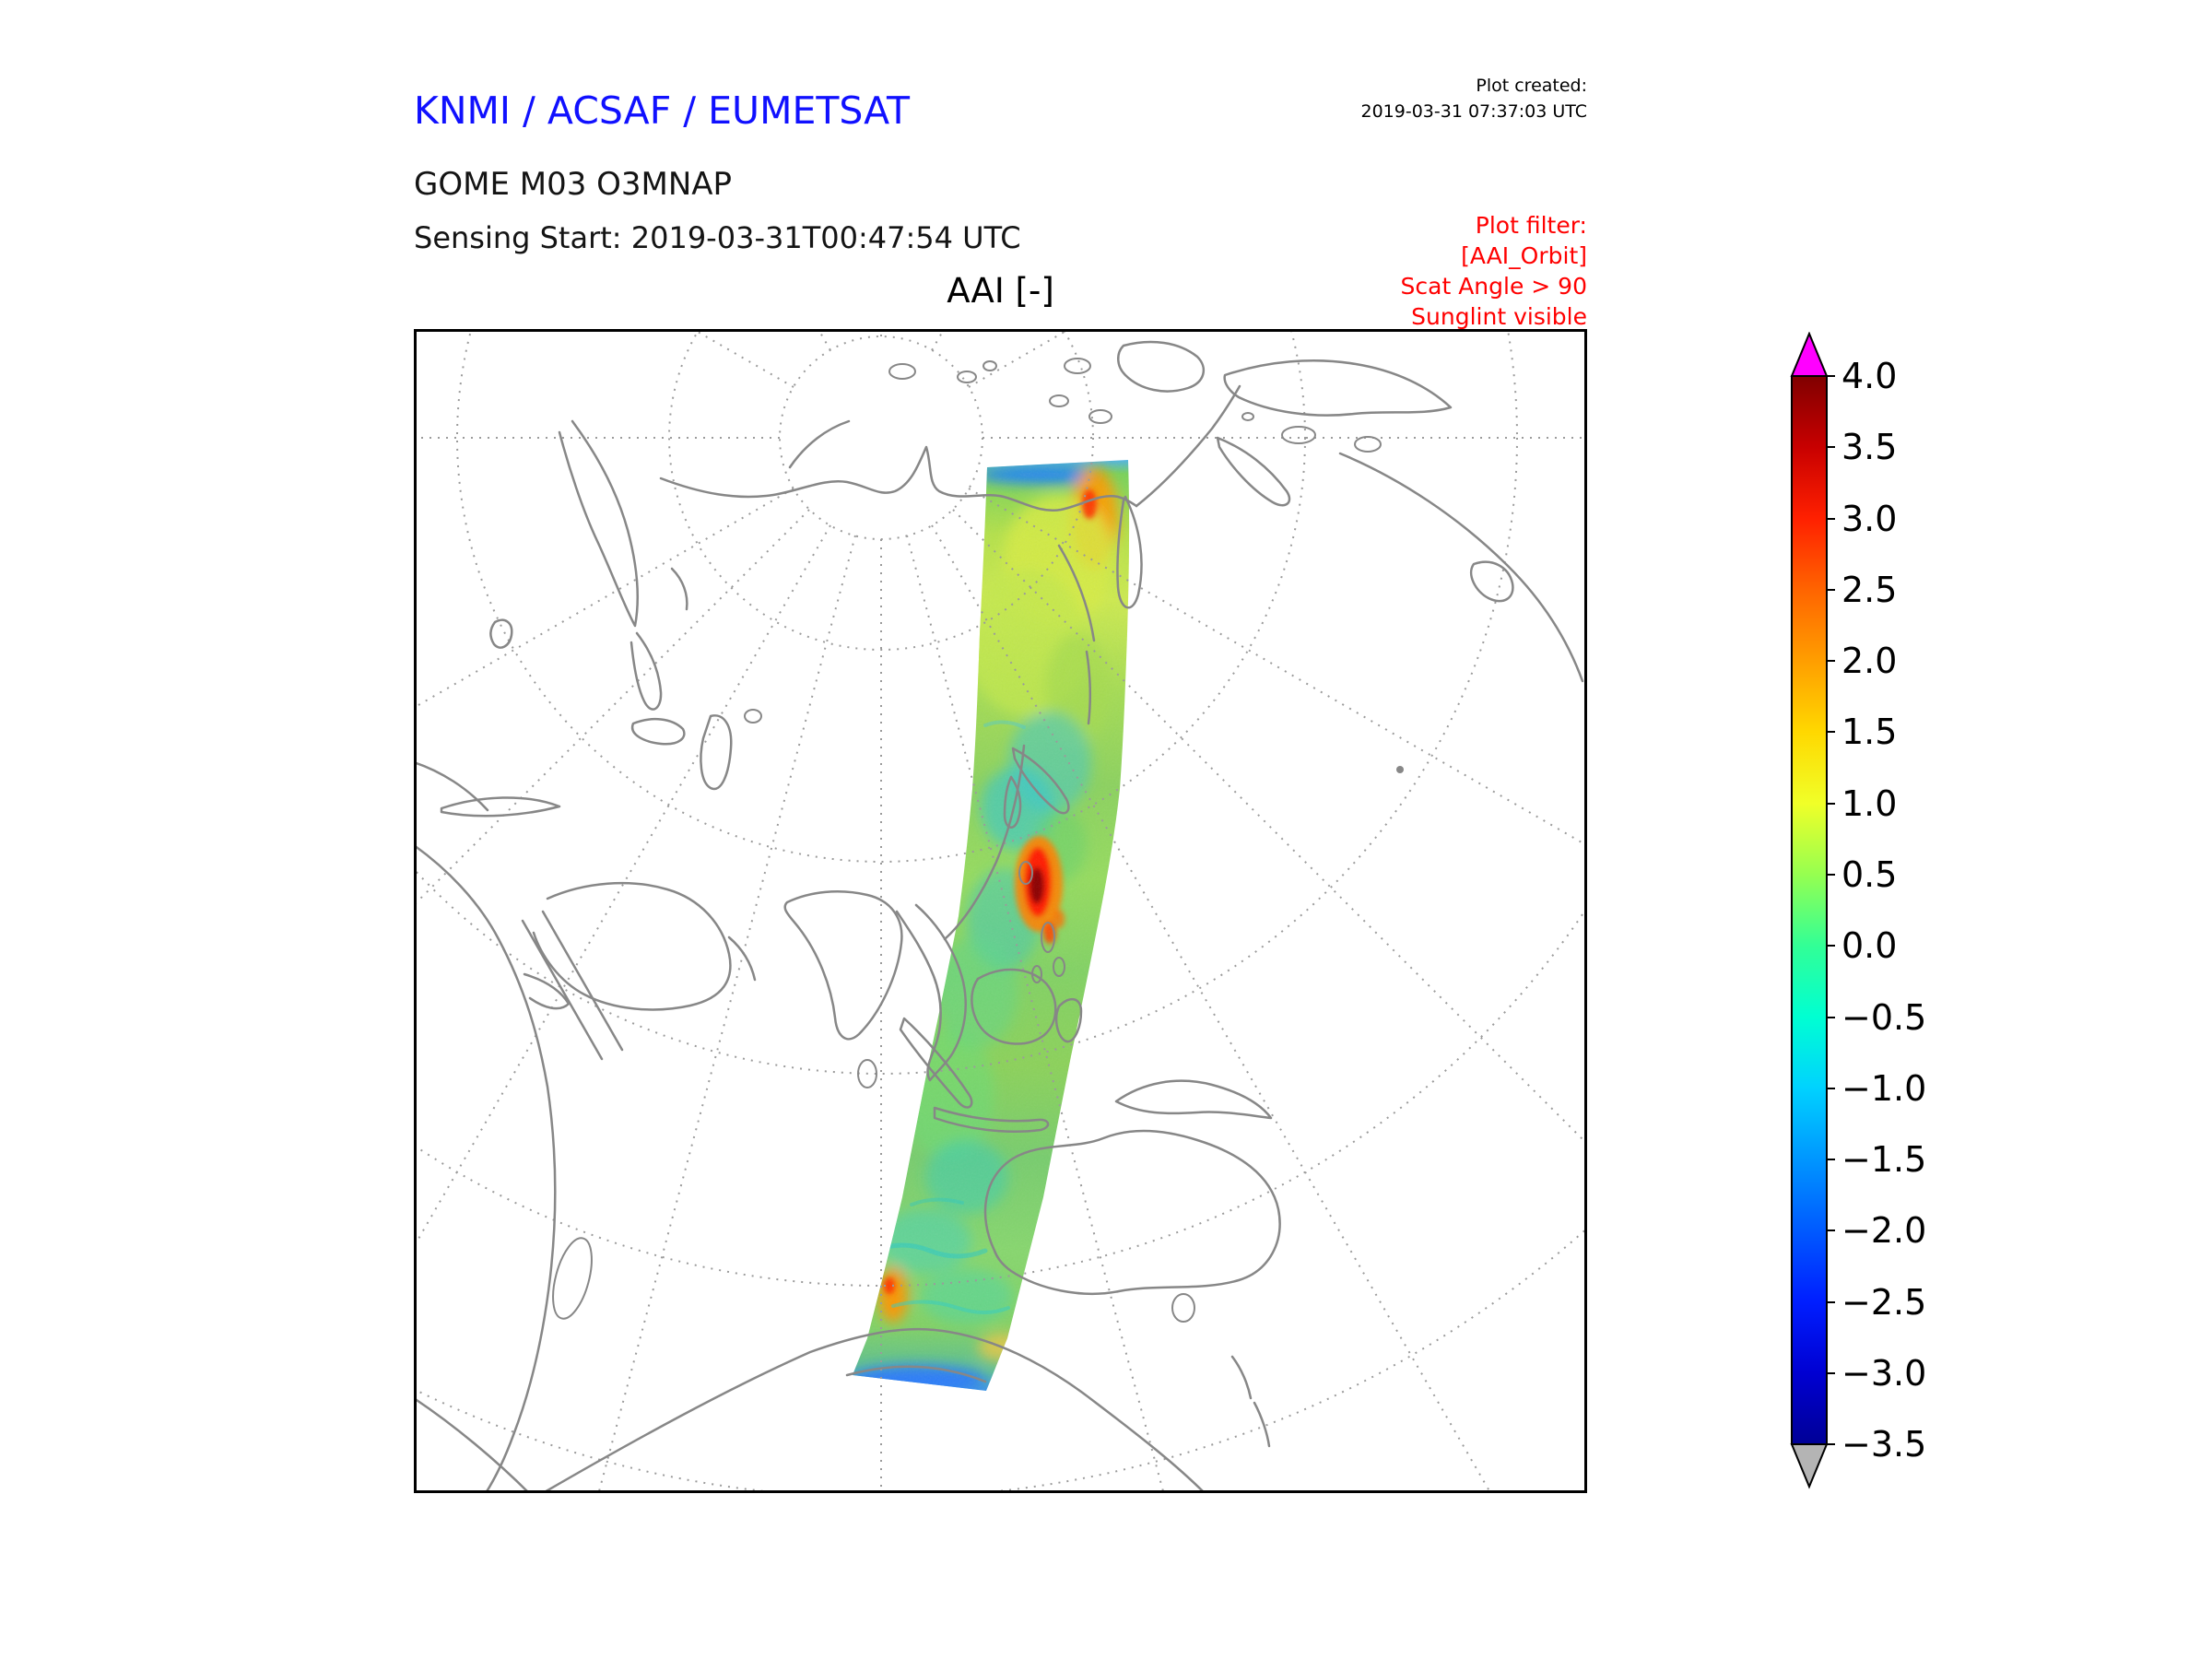  I want to click on sri-lanka, so click(867, 1073).